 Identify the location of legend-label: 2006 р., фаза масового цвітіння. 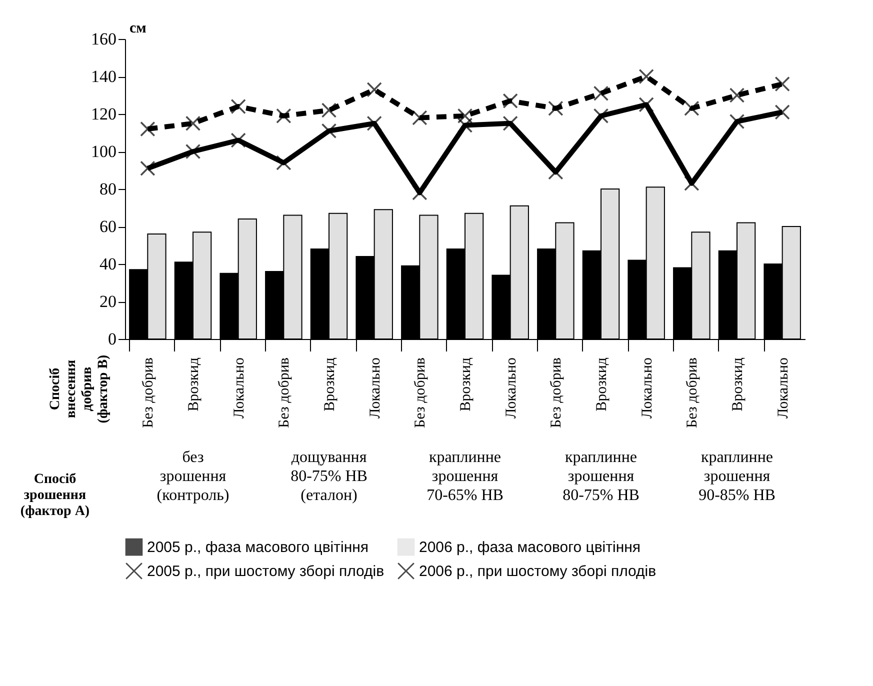
(530, 547).